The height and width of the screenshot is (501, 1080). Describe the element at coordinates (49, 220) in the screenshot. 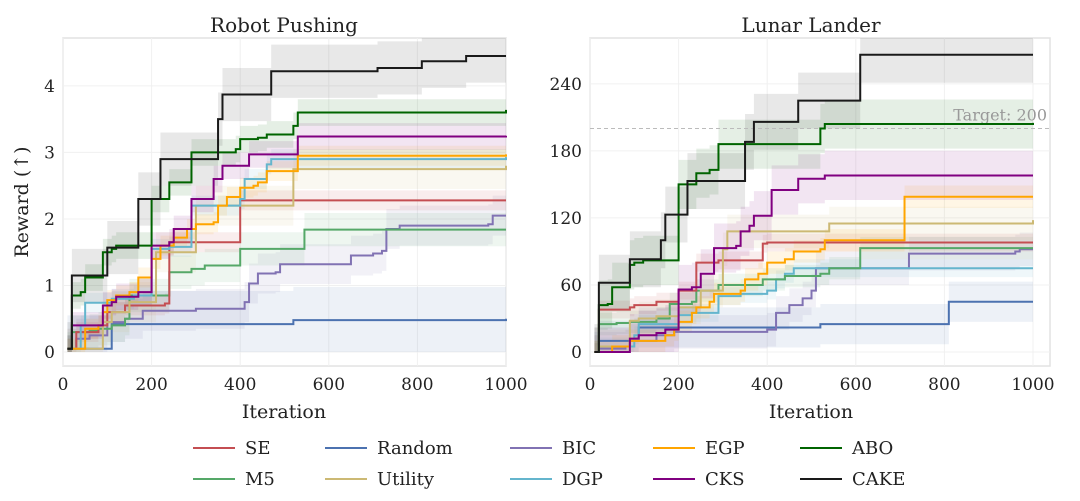

I see `y-tick-label: 2` at that location.